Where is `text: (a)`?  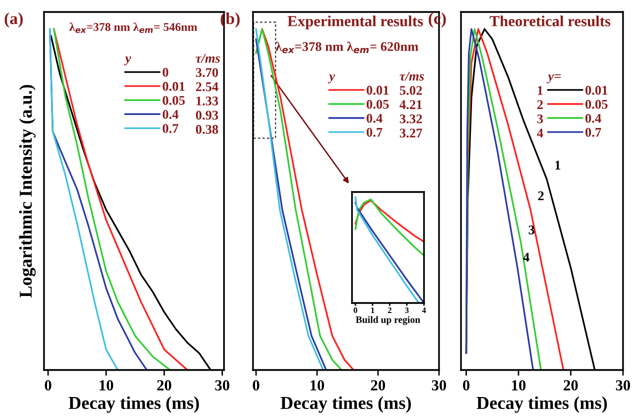 text: (a) is located at coordinates (13, 20).